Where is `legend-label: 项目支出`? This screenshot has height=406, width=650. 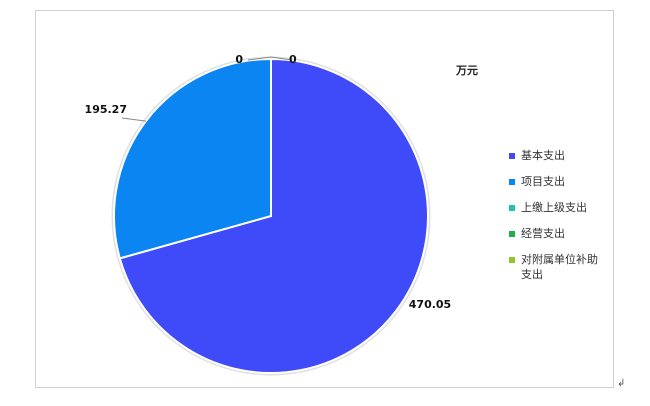 legend-label: 项目支出 is located at coordinates (543, 181).